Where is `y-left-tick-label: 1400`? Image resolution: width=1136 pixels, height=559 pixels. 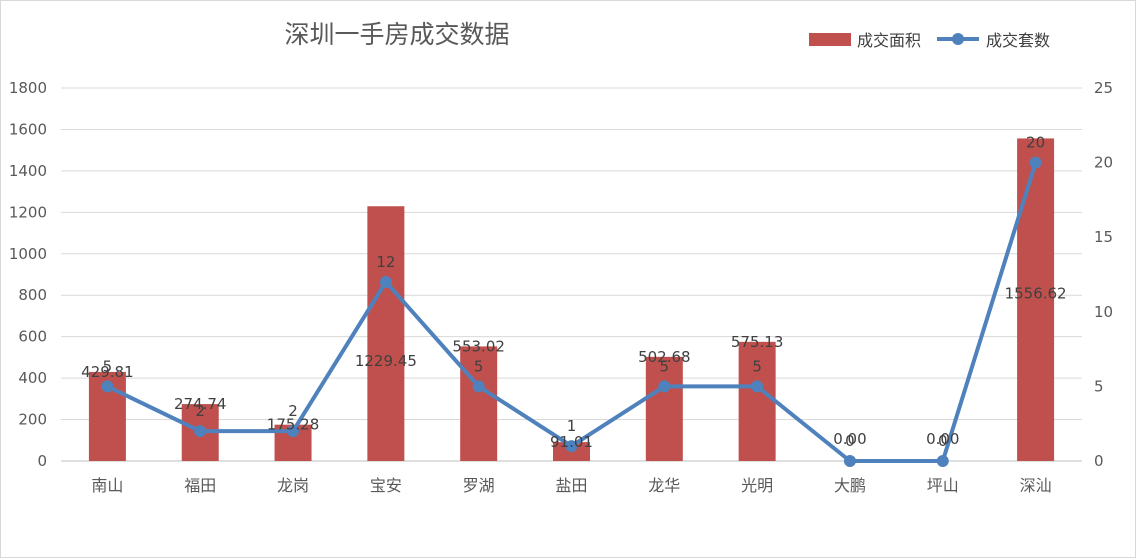 y-left-tick-label: 1400 is located at coordinates (28, 171).